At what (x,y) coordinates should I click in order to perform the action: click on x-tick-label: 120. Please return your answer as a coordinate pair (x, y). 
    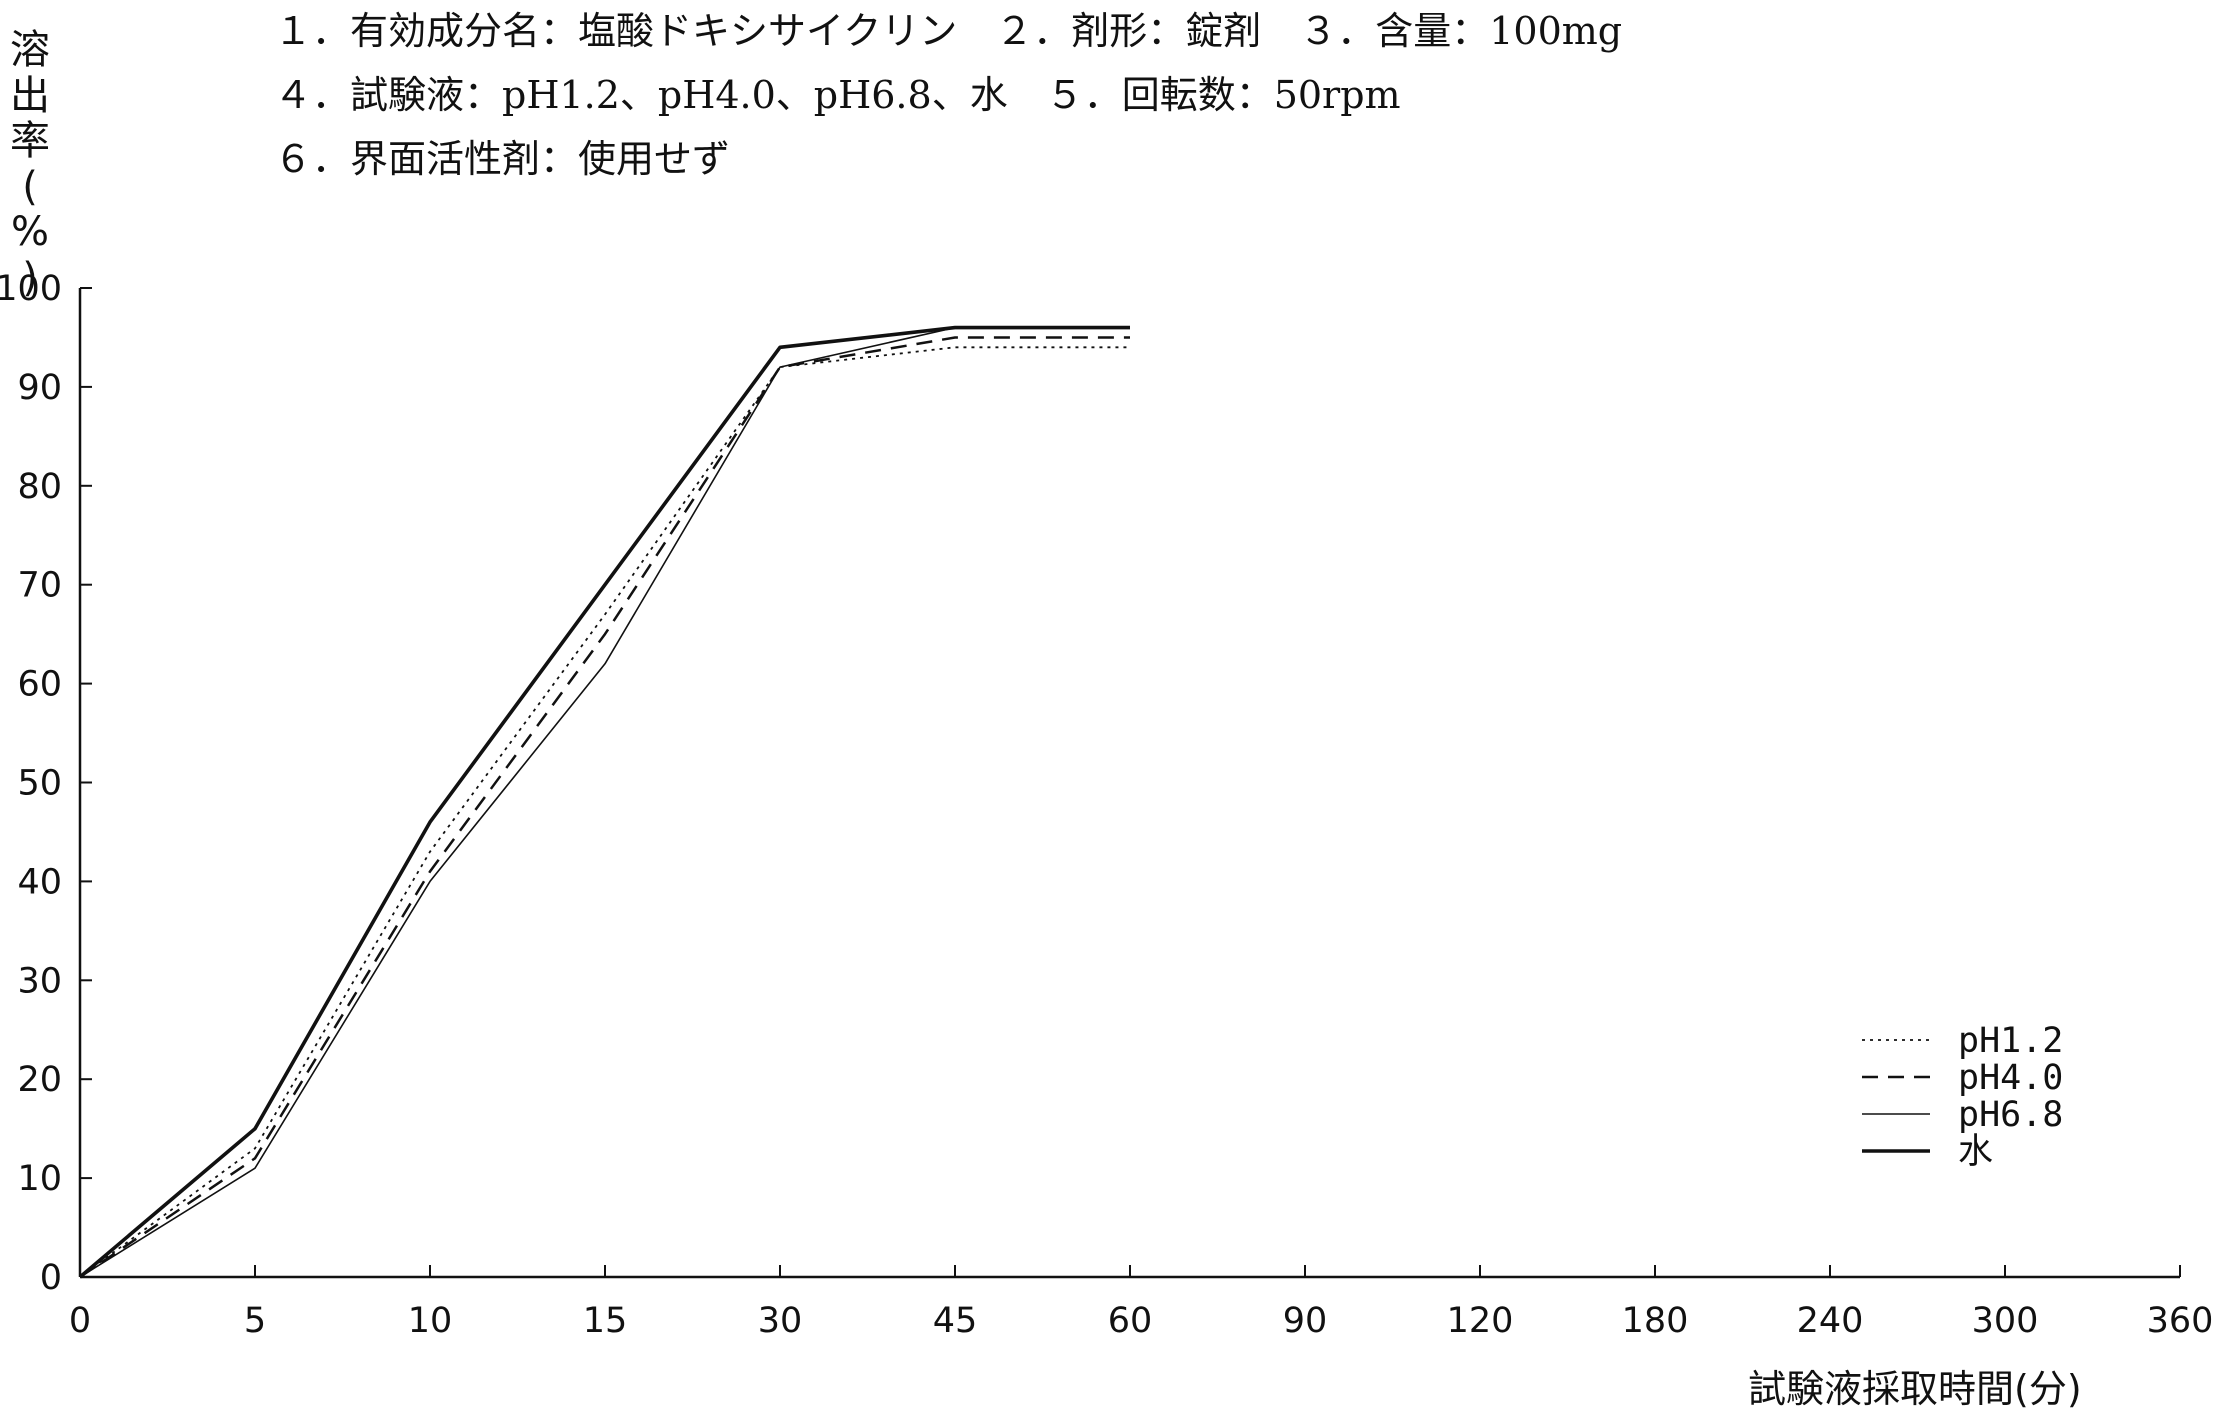
    Looking at the image, I should click on (1480, 1321).